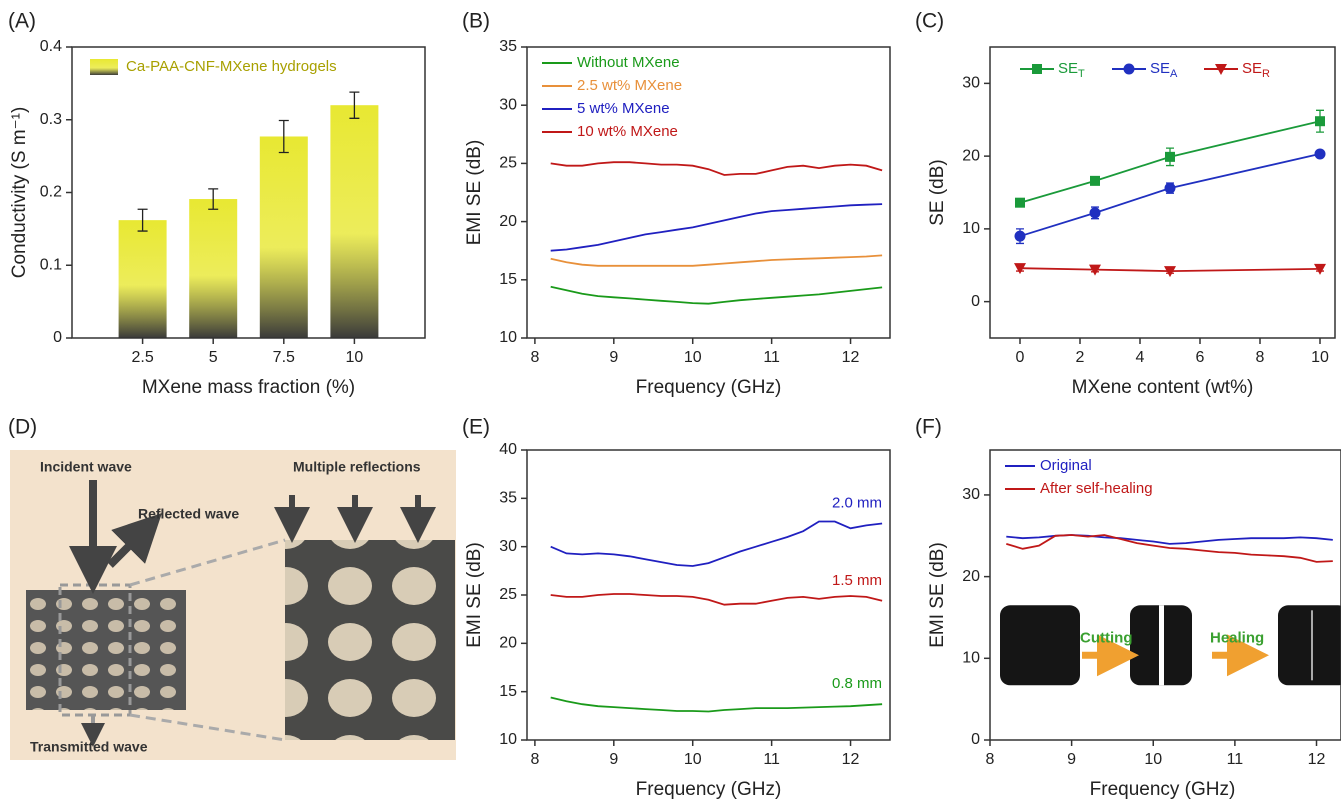  Describe the element at coordinates (771, 357) in the screenshot. I see `x-tick-label: 11` at that location.